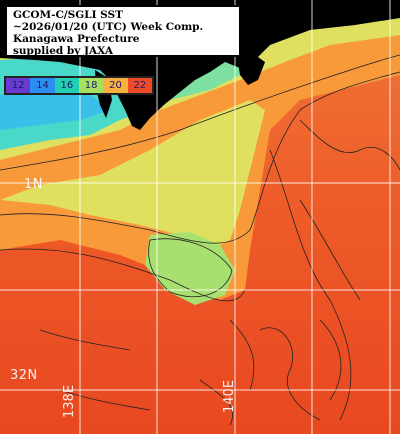  I want to click on lat-label-north: 1N, so click(33, 184).